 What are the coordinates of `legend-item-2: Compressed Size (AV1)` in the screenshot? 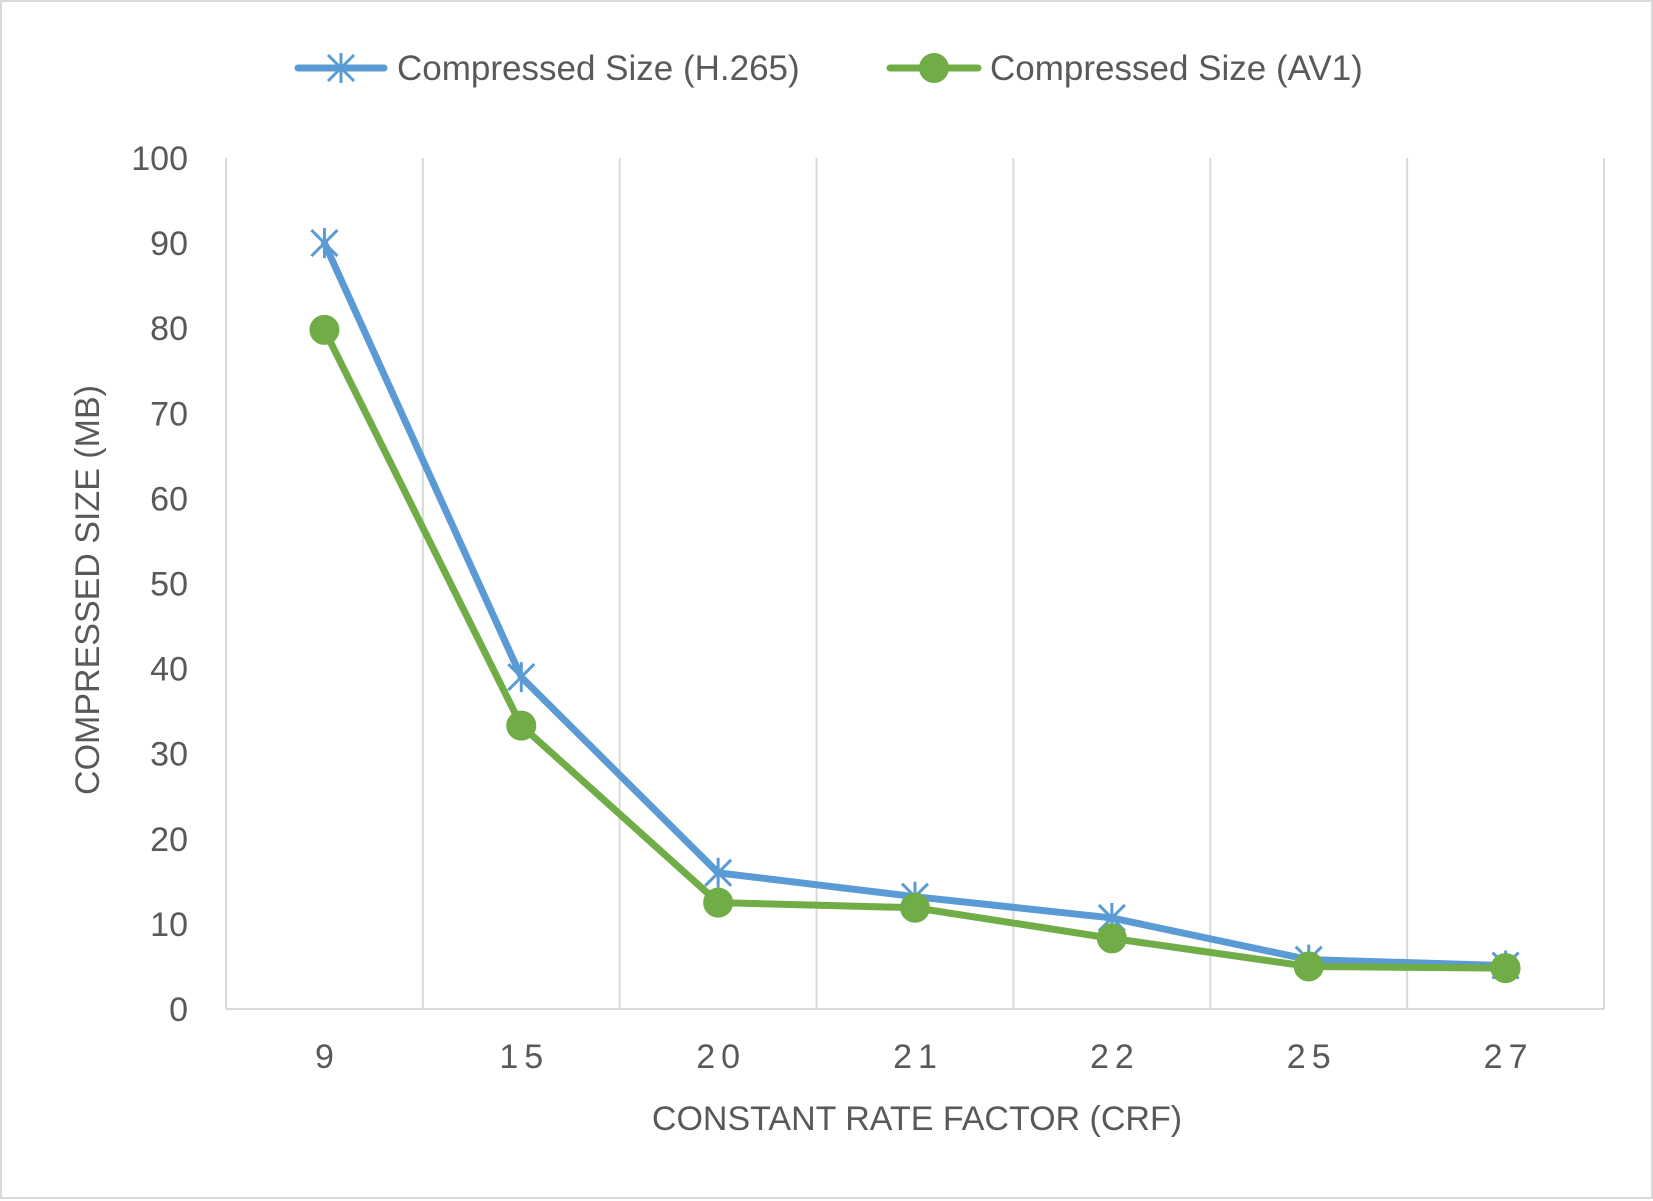 It's located at (1124, 68).